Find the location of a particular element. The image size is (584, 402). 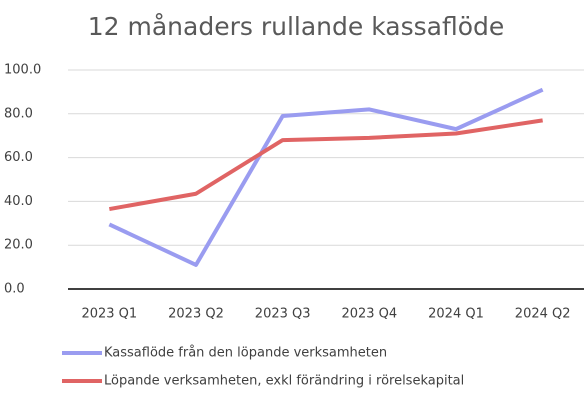

y-tick-label: 40.0 is located at coordinates (18, 201).